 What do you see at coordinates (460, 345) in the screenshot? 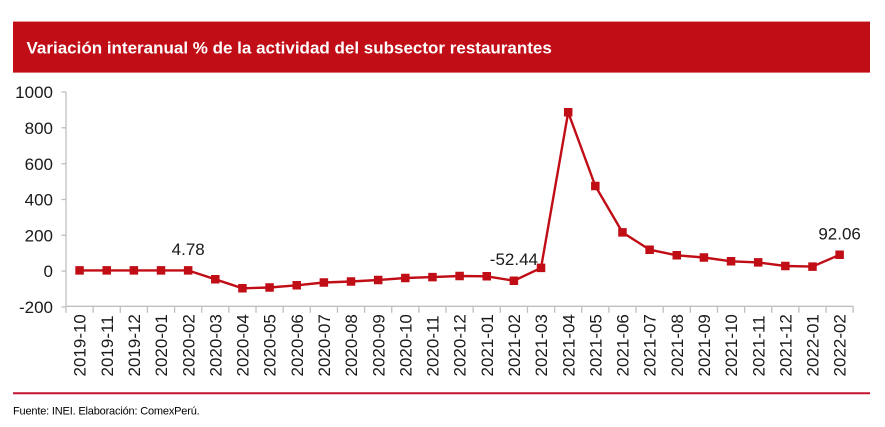
I see `svg-text: 2020-12` at bounding box center [460, 345].